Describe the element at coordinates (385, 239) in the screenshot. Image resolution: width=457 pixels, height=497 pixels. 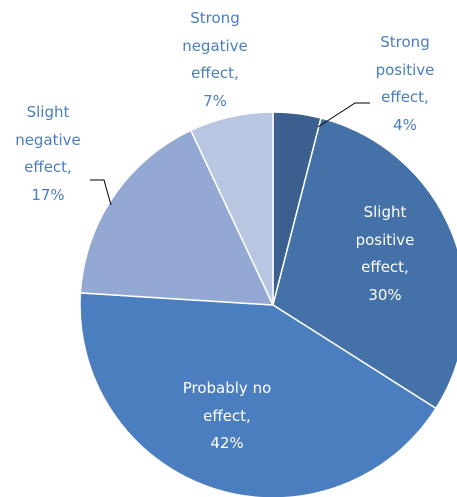
I see `category-label: Slight positive effect,` at that location.